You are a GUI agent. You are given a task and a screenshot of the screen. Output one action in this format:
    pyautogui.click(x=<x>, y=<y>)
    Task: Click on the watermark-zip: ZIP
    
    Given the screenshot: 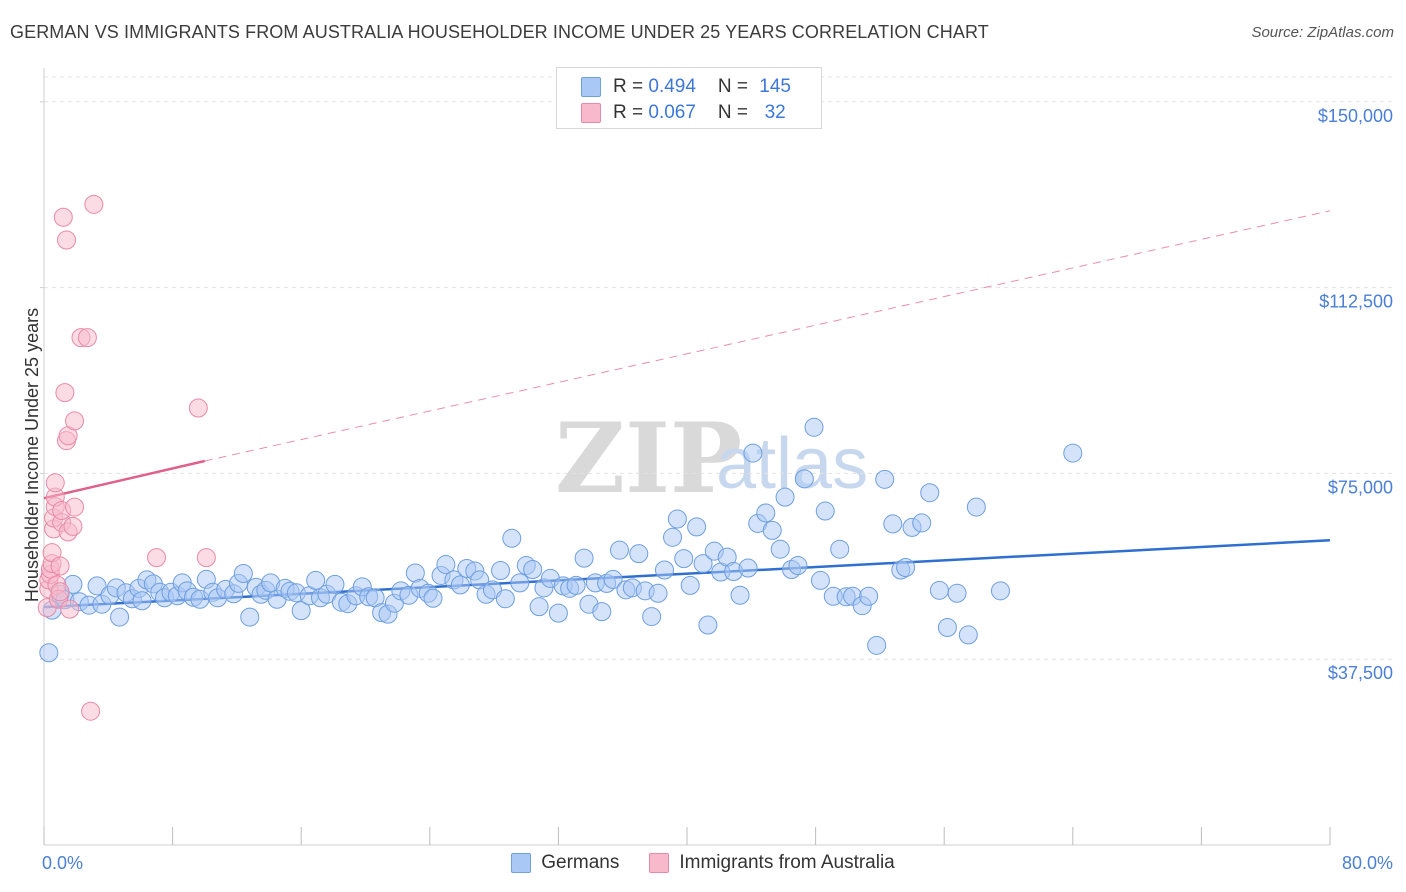 What is the action you would take?
    pyautogui.click(x=648, y=458)
    